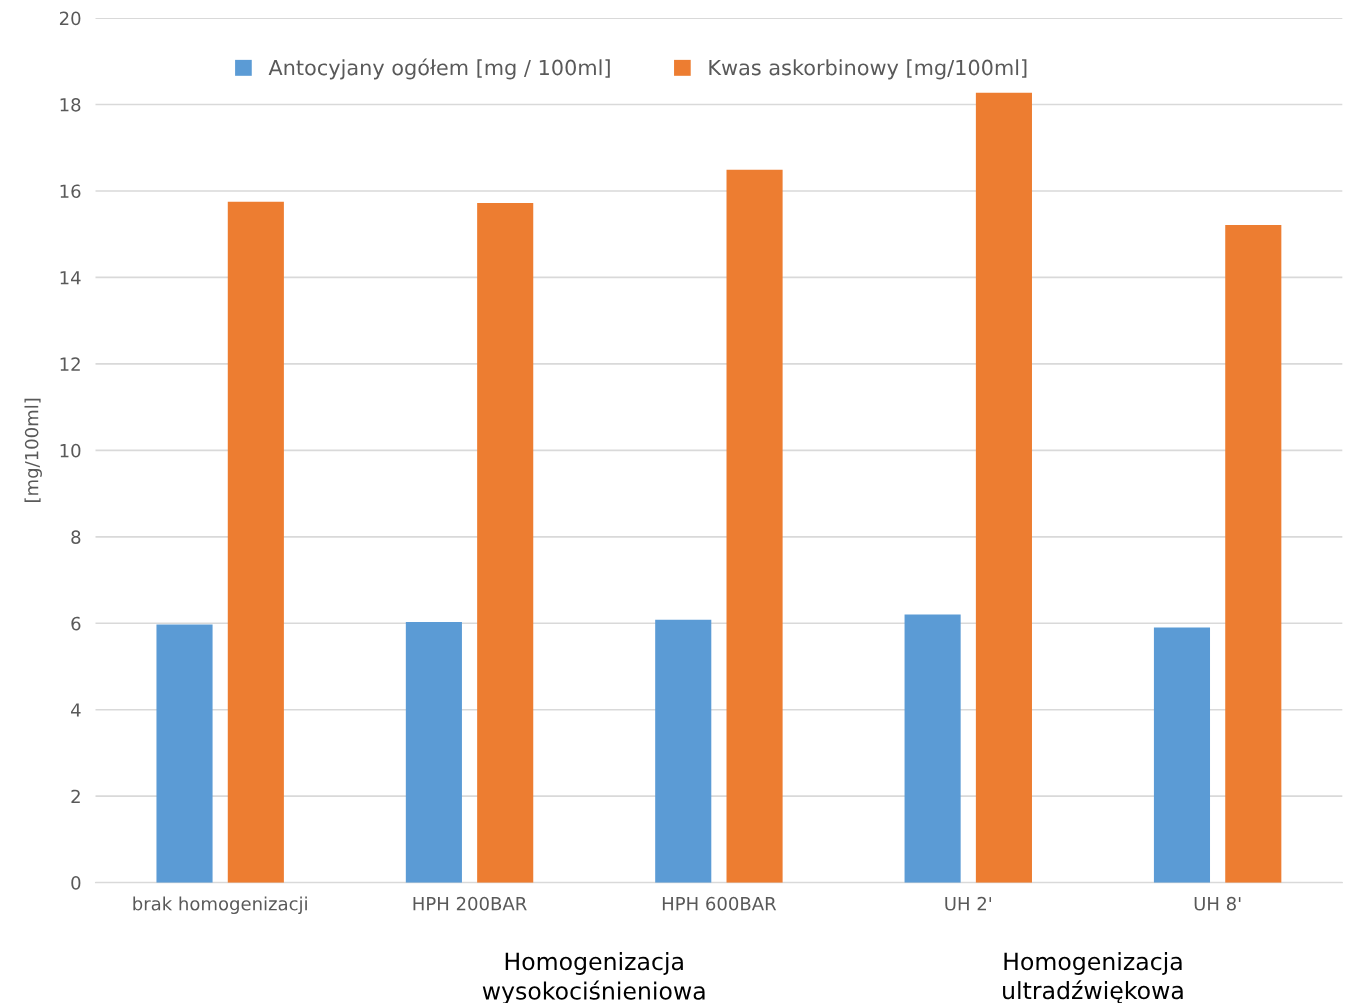 Image resolution: width=1345 pixels, height=1003 pixels. Describe the element at coordinates (439, 69) in the screenshot. I see `legend-label: Antocyjany ogółem [mg / 100ml]` at that location.